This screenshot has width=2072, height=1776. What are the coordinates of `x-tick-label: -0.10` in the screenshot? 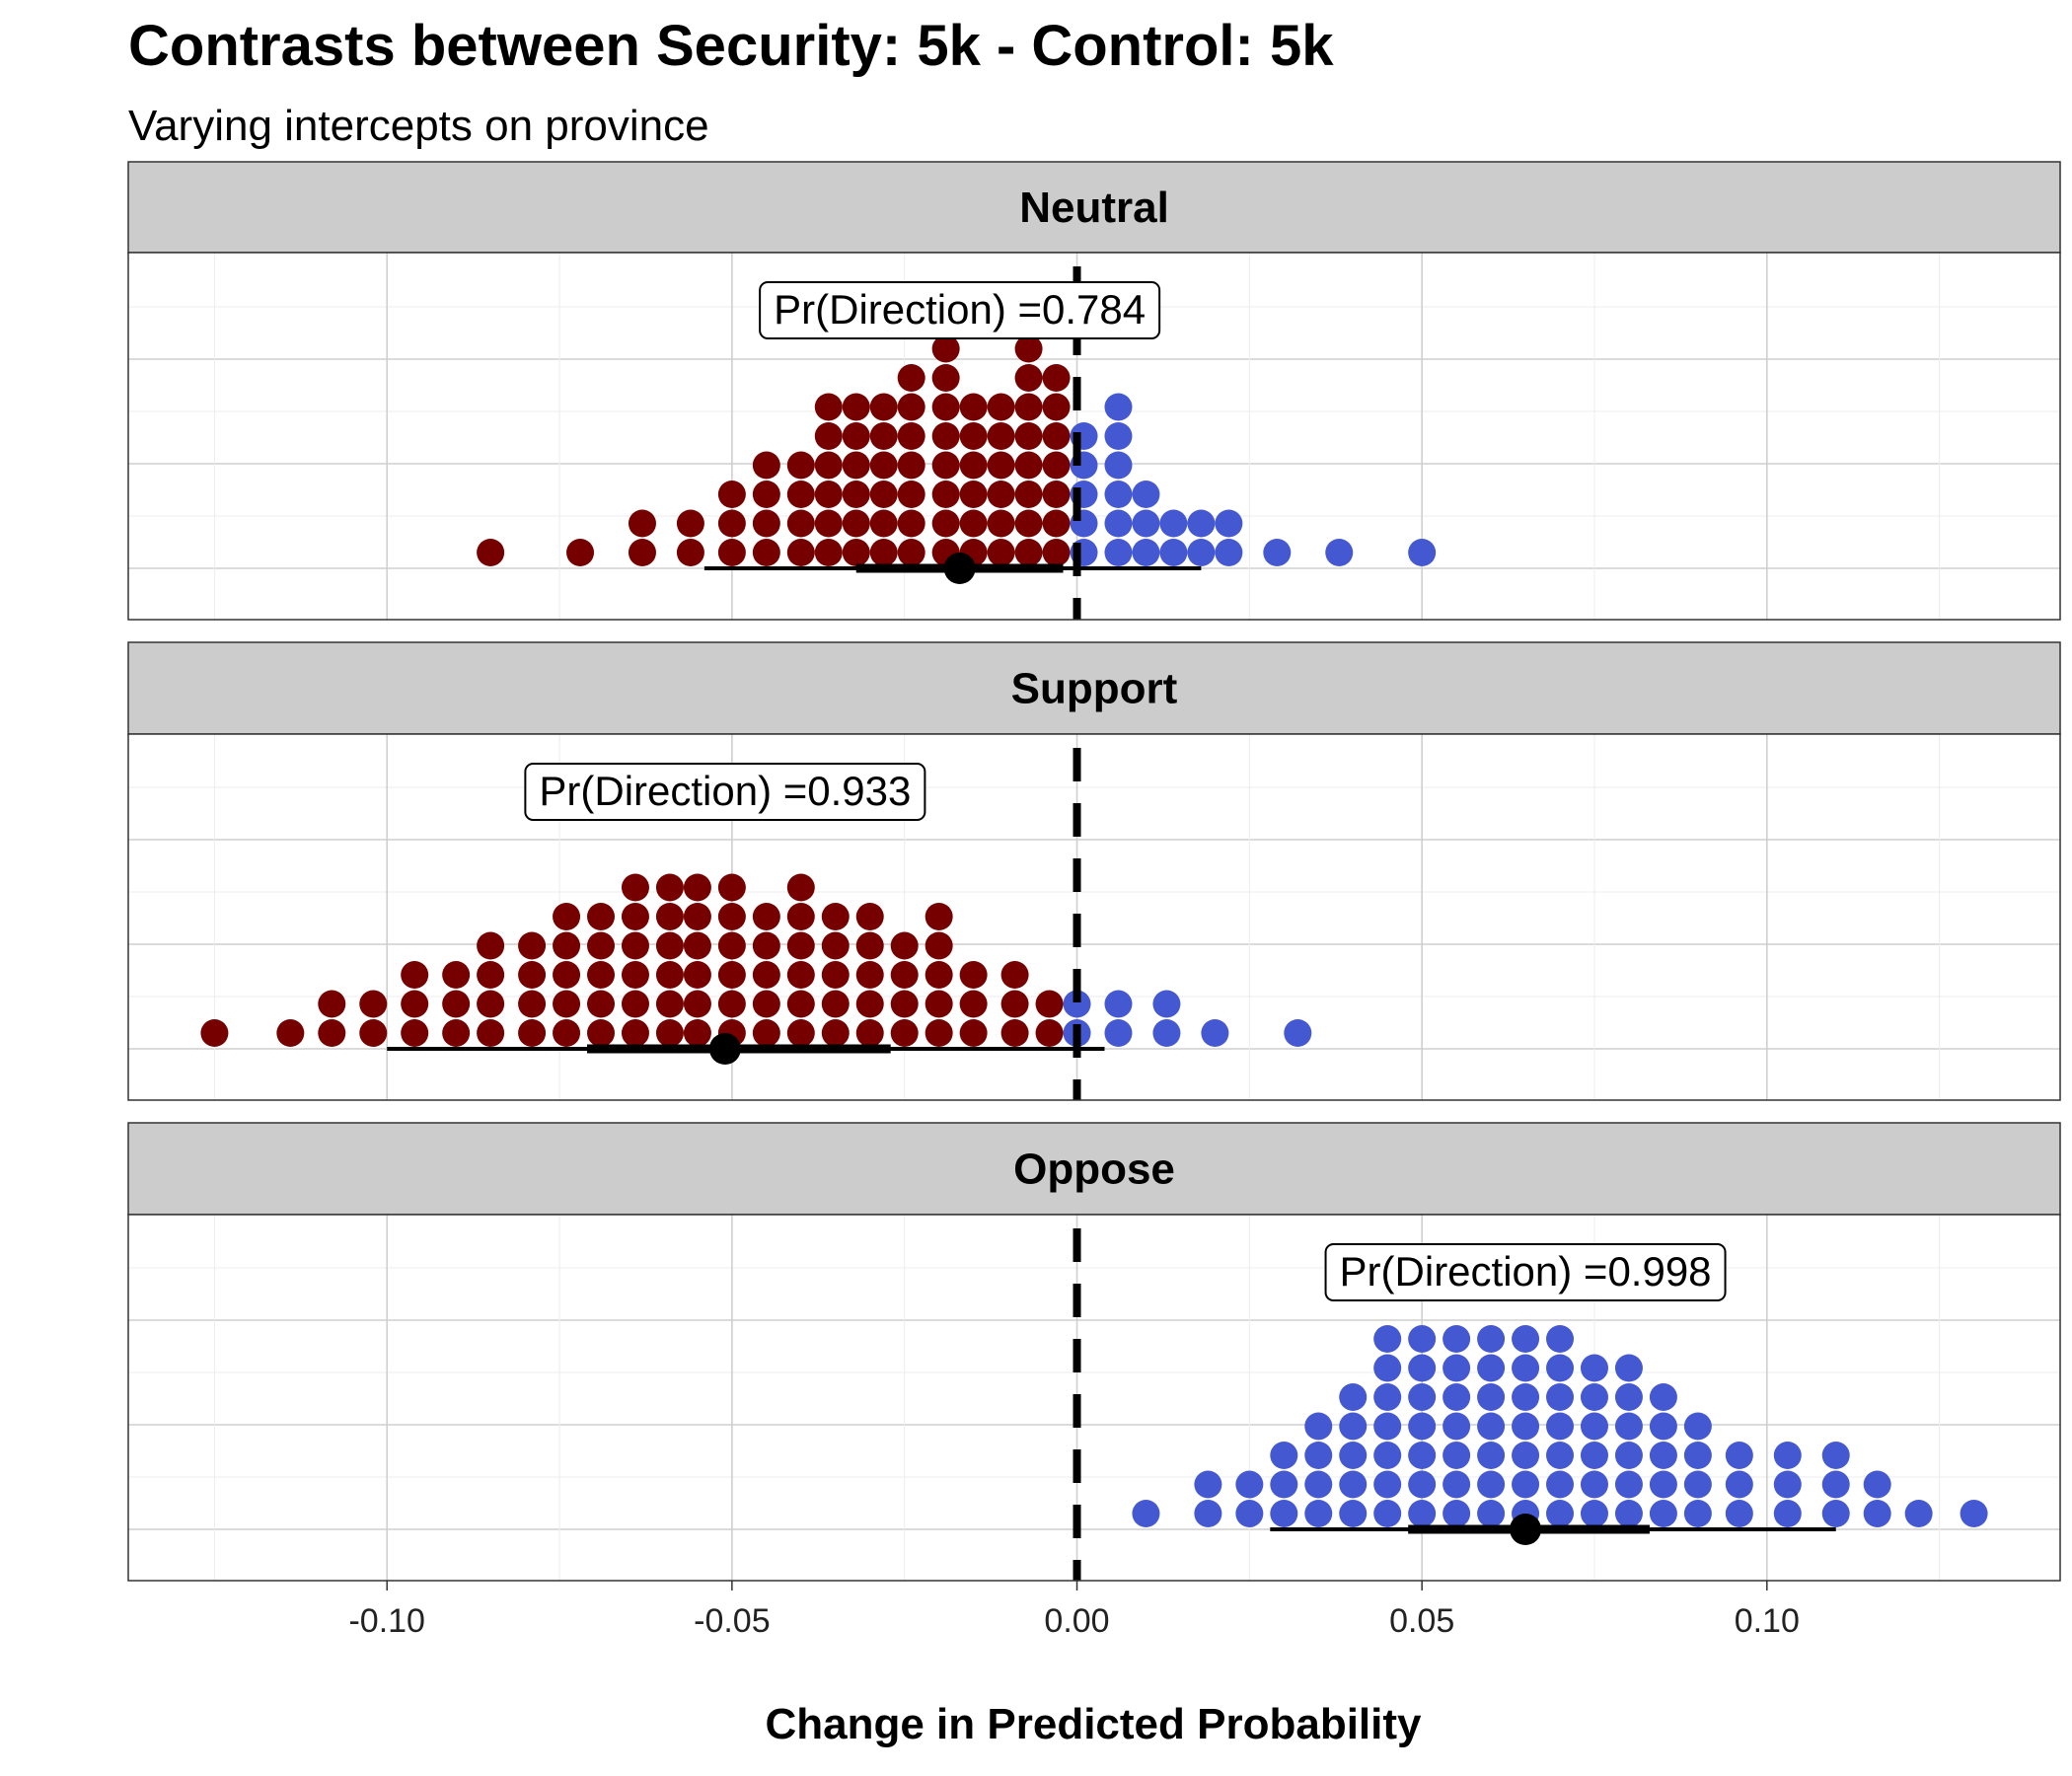 It's located at (387, 1621).